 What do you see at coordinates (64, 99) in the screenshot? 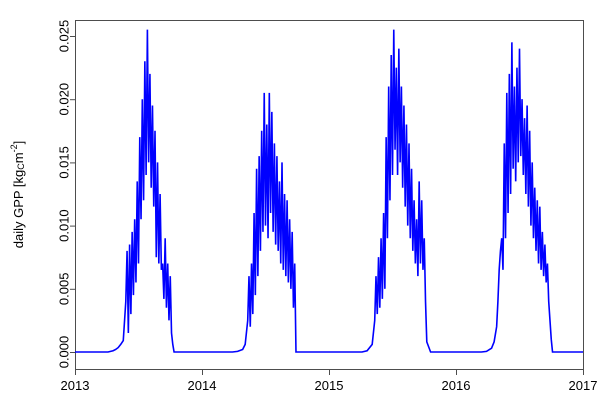
I see `y-axis-tick-label: 0.020` at bounding box center [64, 99].